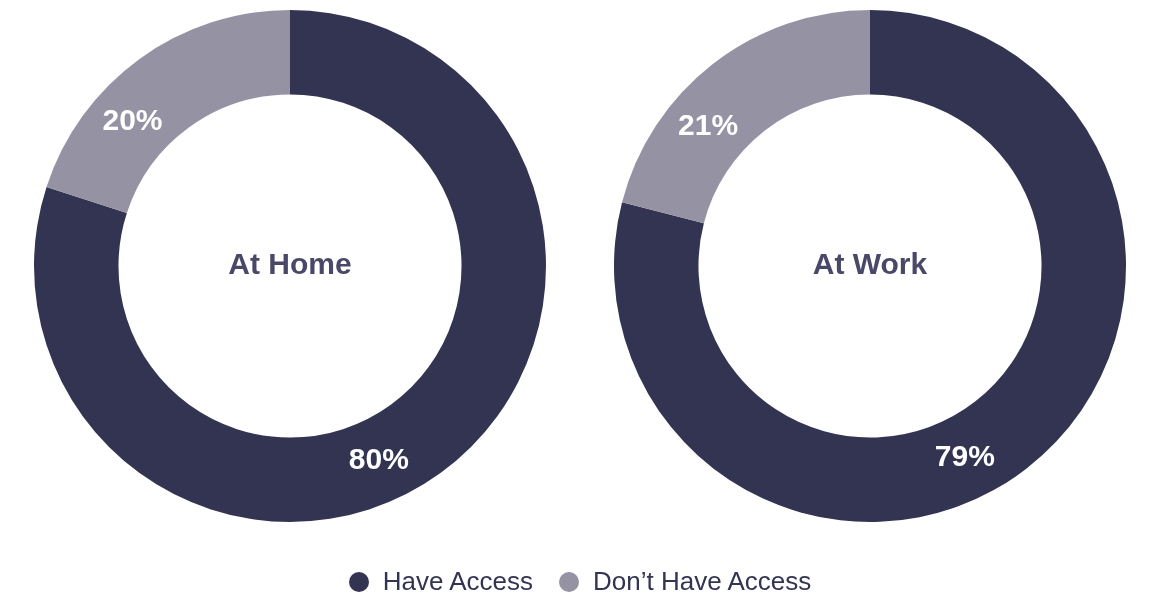 The image size is (1160, 600). Describe the element at coordinates (132, 119) in the screenshot. I see `data-label: 20%` at that location.